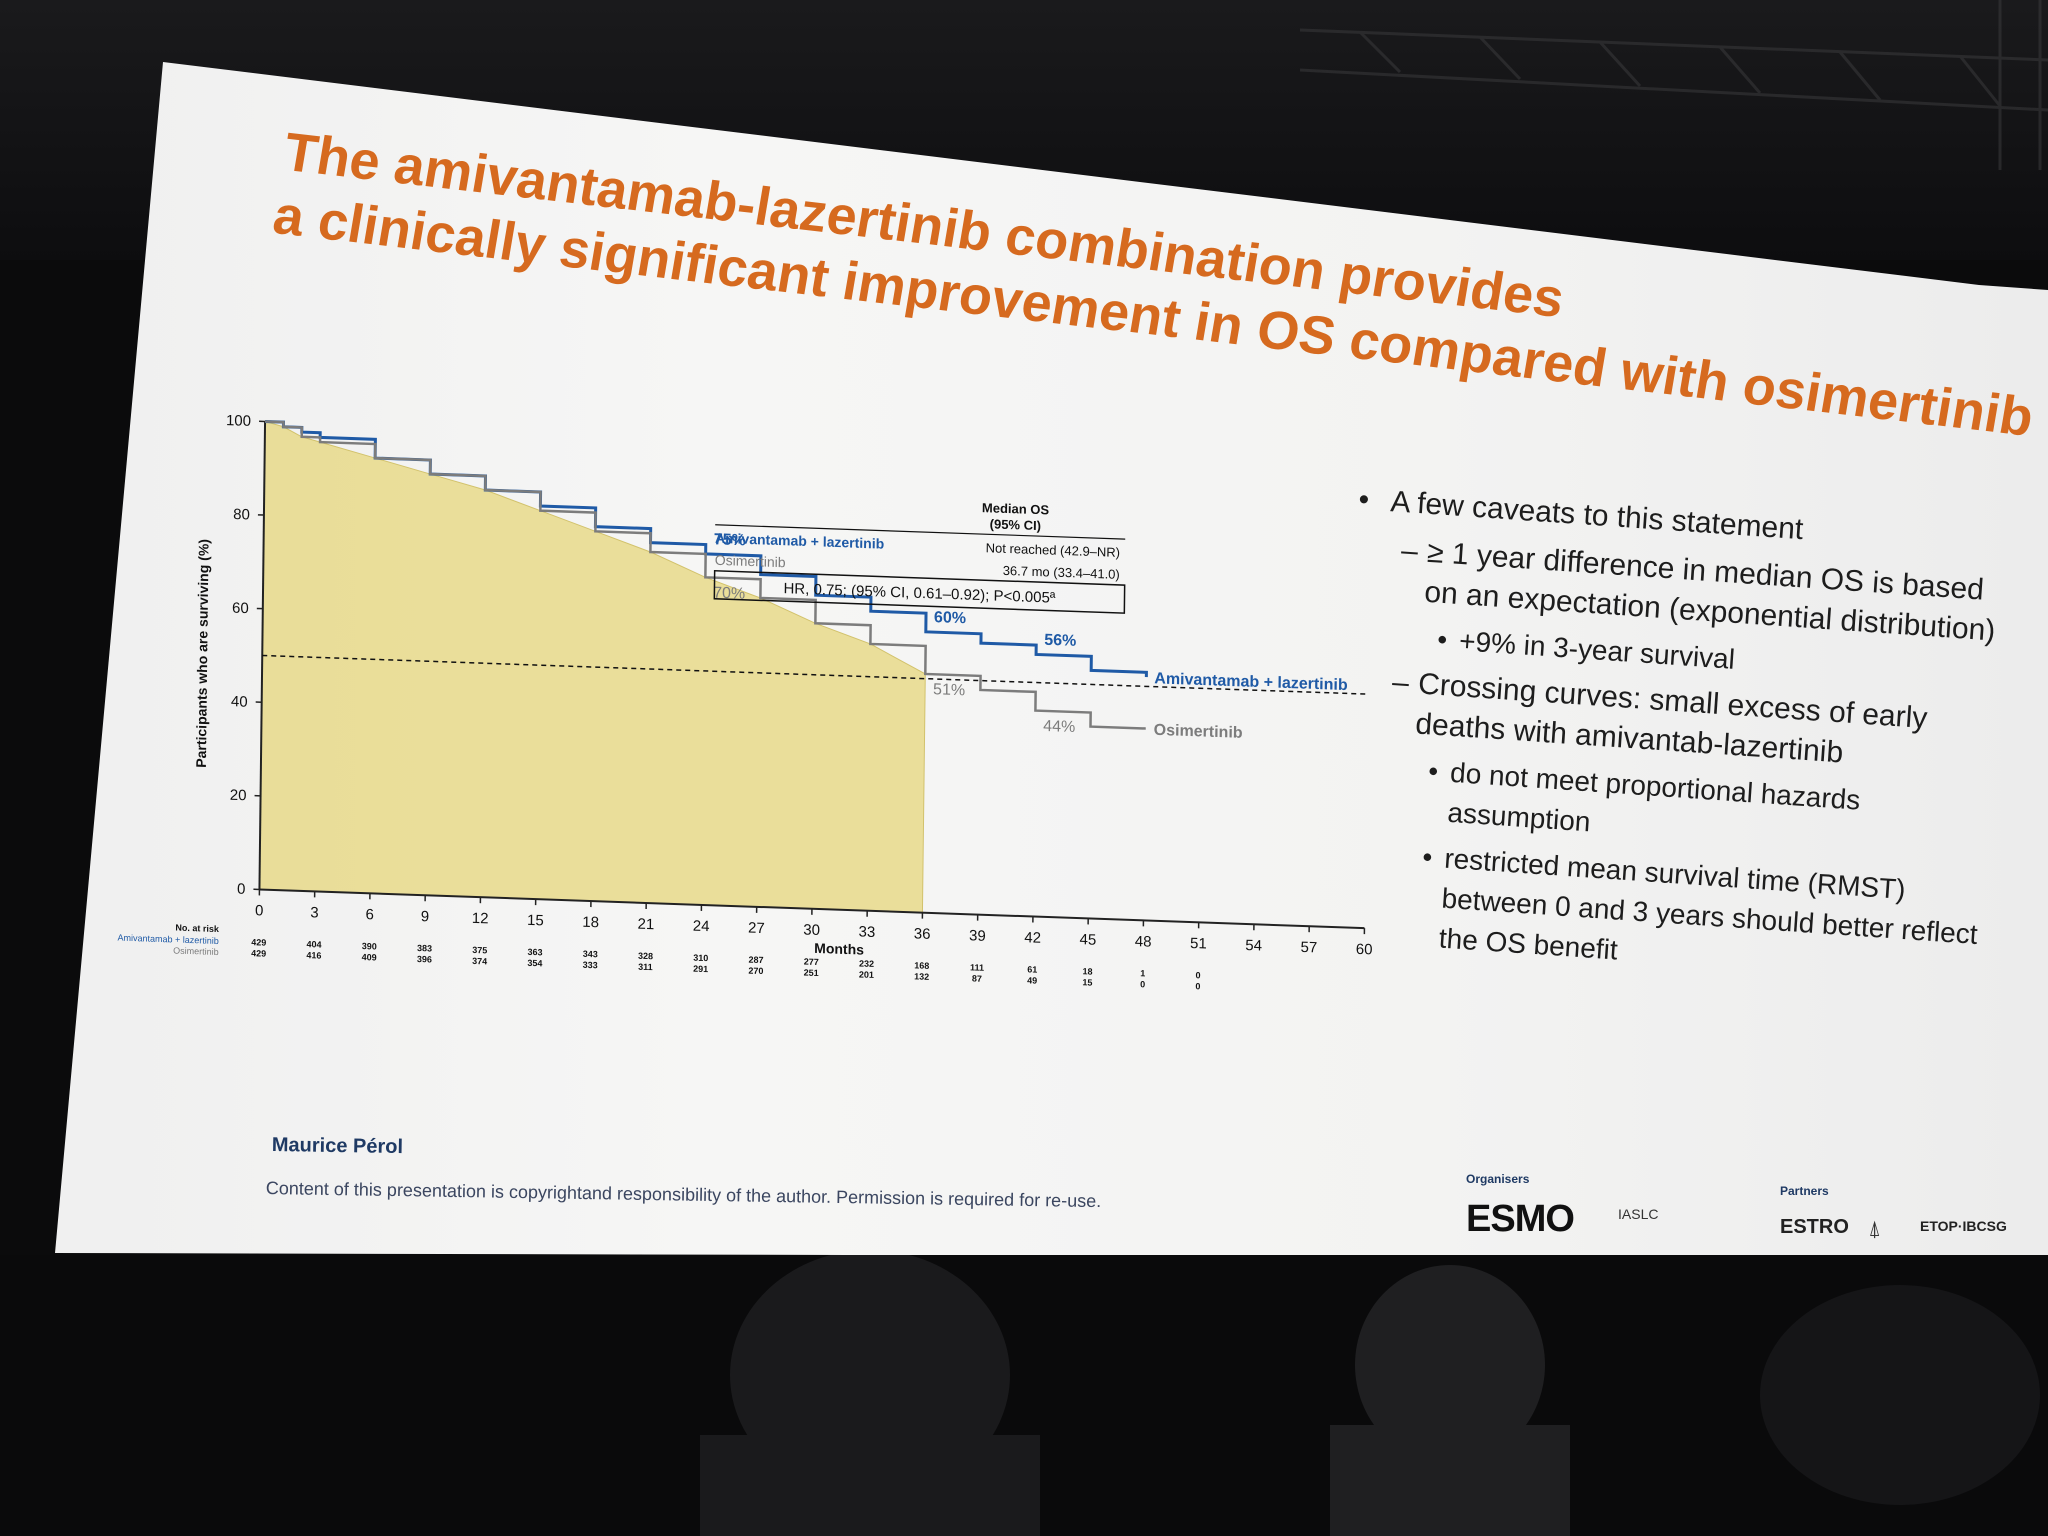  Describe the element at coordinates (369, 946) in the screenshot. I see `at-risk-value: 390` at that location.